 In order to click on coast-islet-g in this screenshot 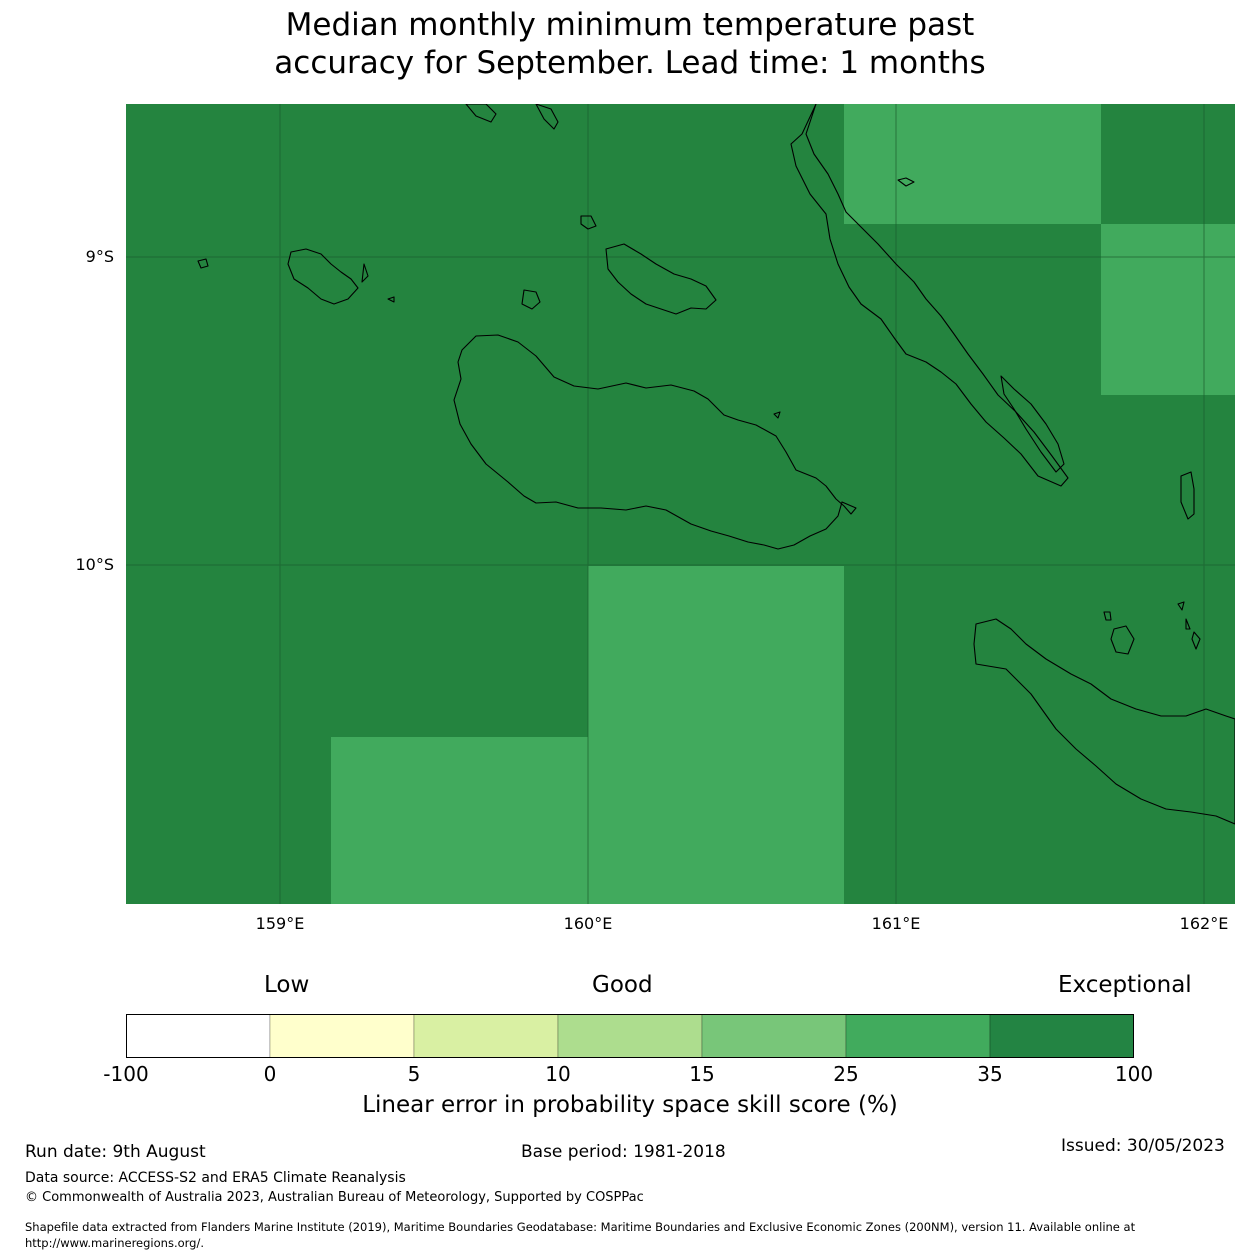, I will do `click(588, 222)`.